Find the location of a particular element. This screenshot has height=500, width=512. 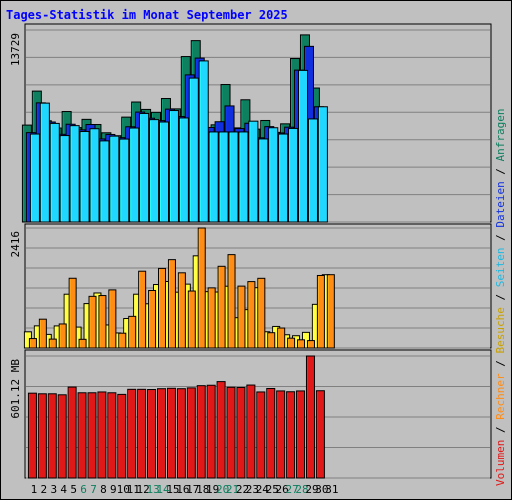

x-tick-label: 30 is located at coordinates (321, 489).